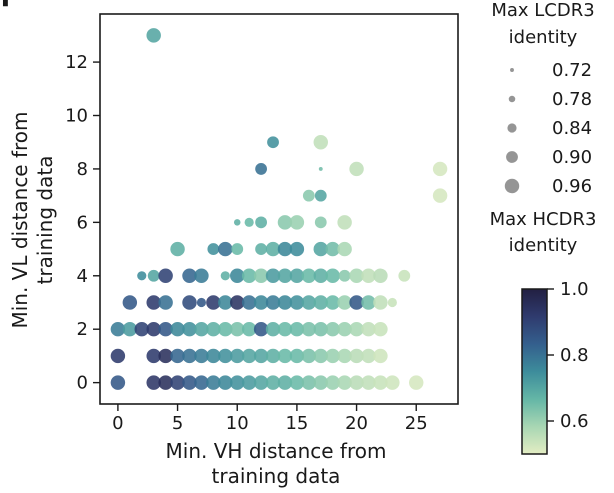  I want to click on size-legend: Max LCDR3 identity 0.72 0.78 0.84 0.90 0.96, so click(542, 98).